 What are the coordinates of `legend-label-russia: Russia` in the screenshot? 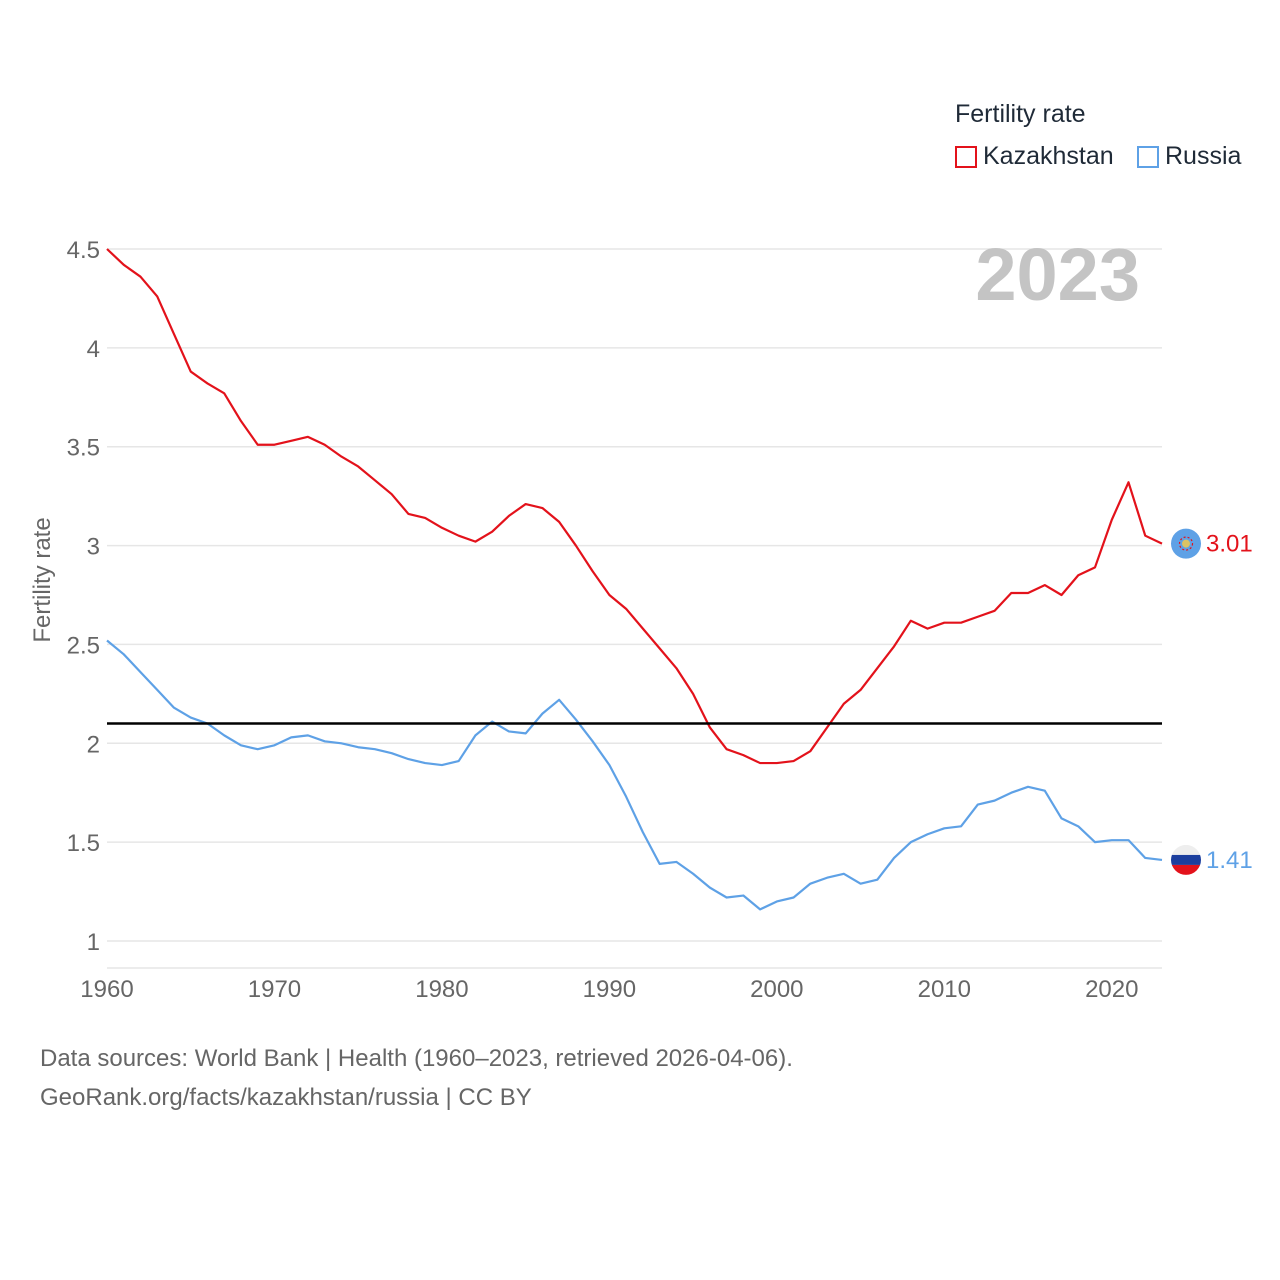 It's located at (1203, 156).